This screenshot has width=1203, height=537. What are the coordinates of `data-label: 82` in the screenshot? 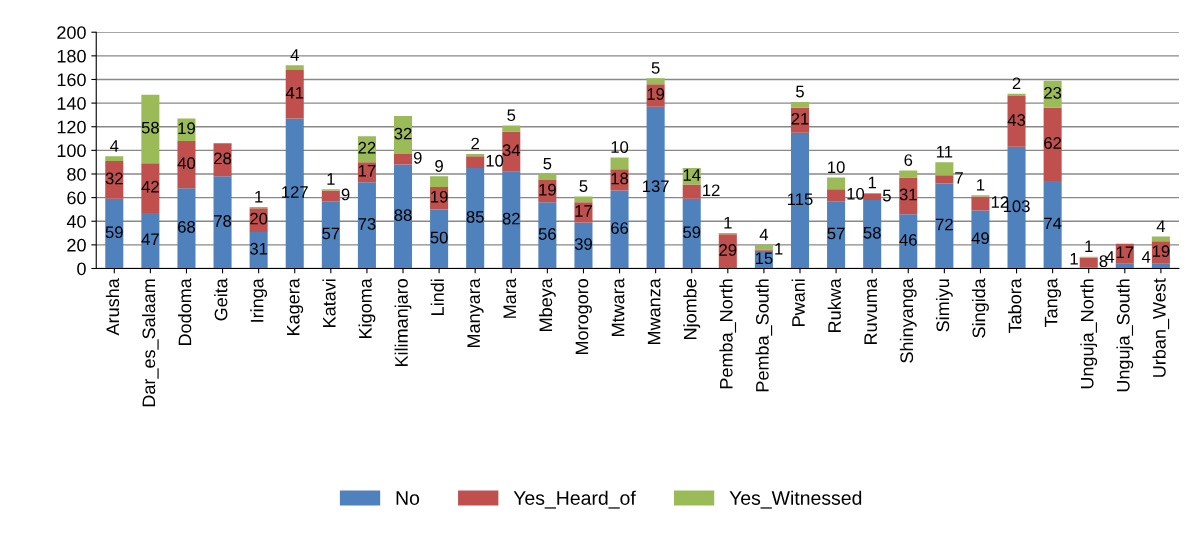 It's located at (511, 218).